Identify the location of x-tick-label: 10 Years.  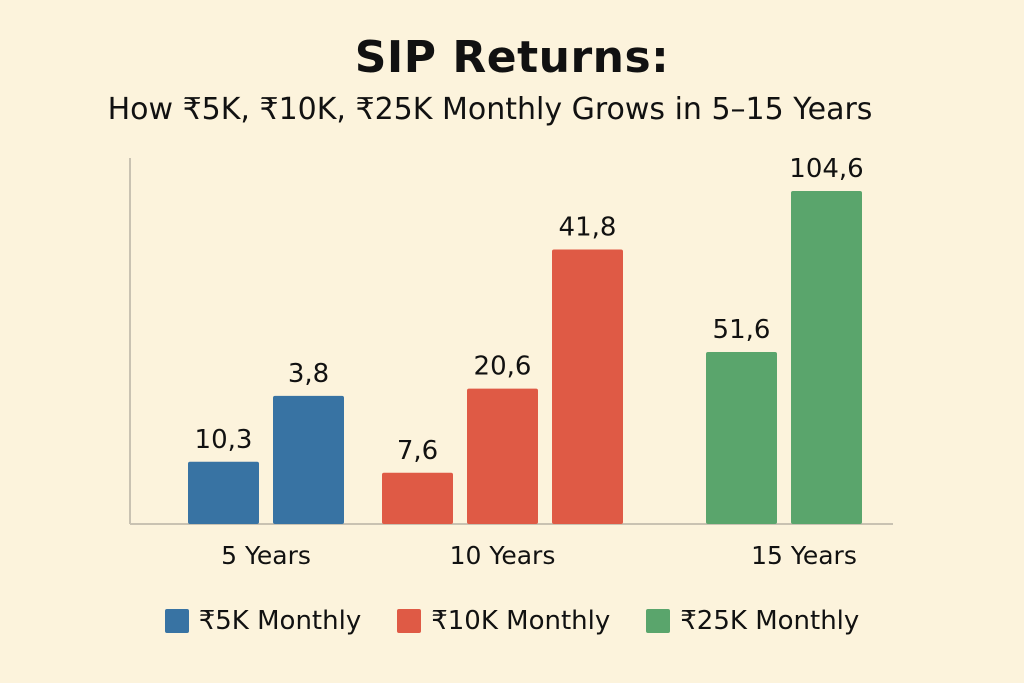
(503, 555).